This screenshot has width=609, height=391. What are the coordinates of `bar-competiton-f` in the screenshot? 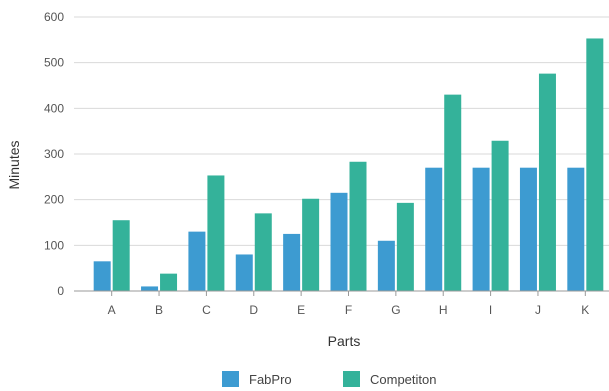 It's located at (358, 226).